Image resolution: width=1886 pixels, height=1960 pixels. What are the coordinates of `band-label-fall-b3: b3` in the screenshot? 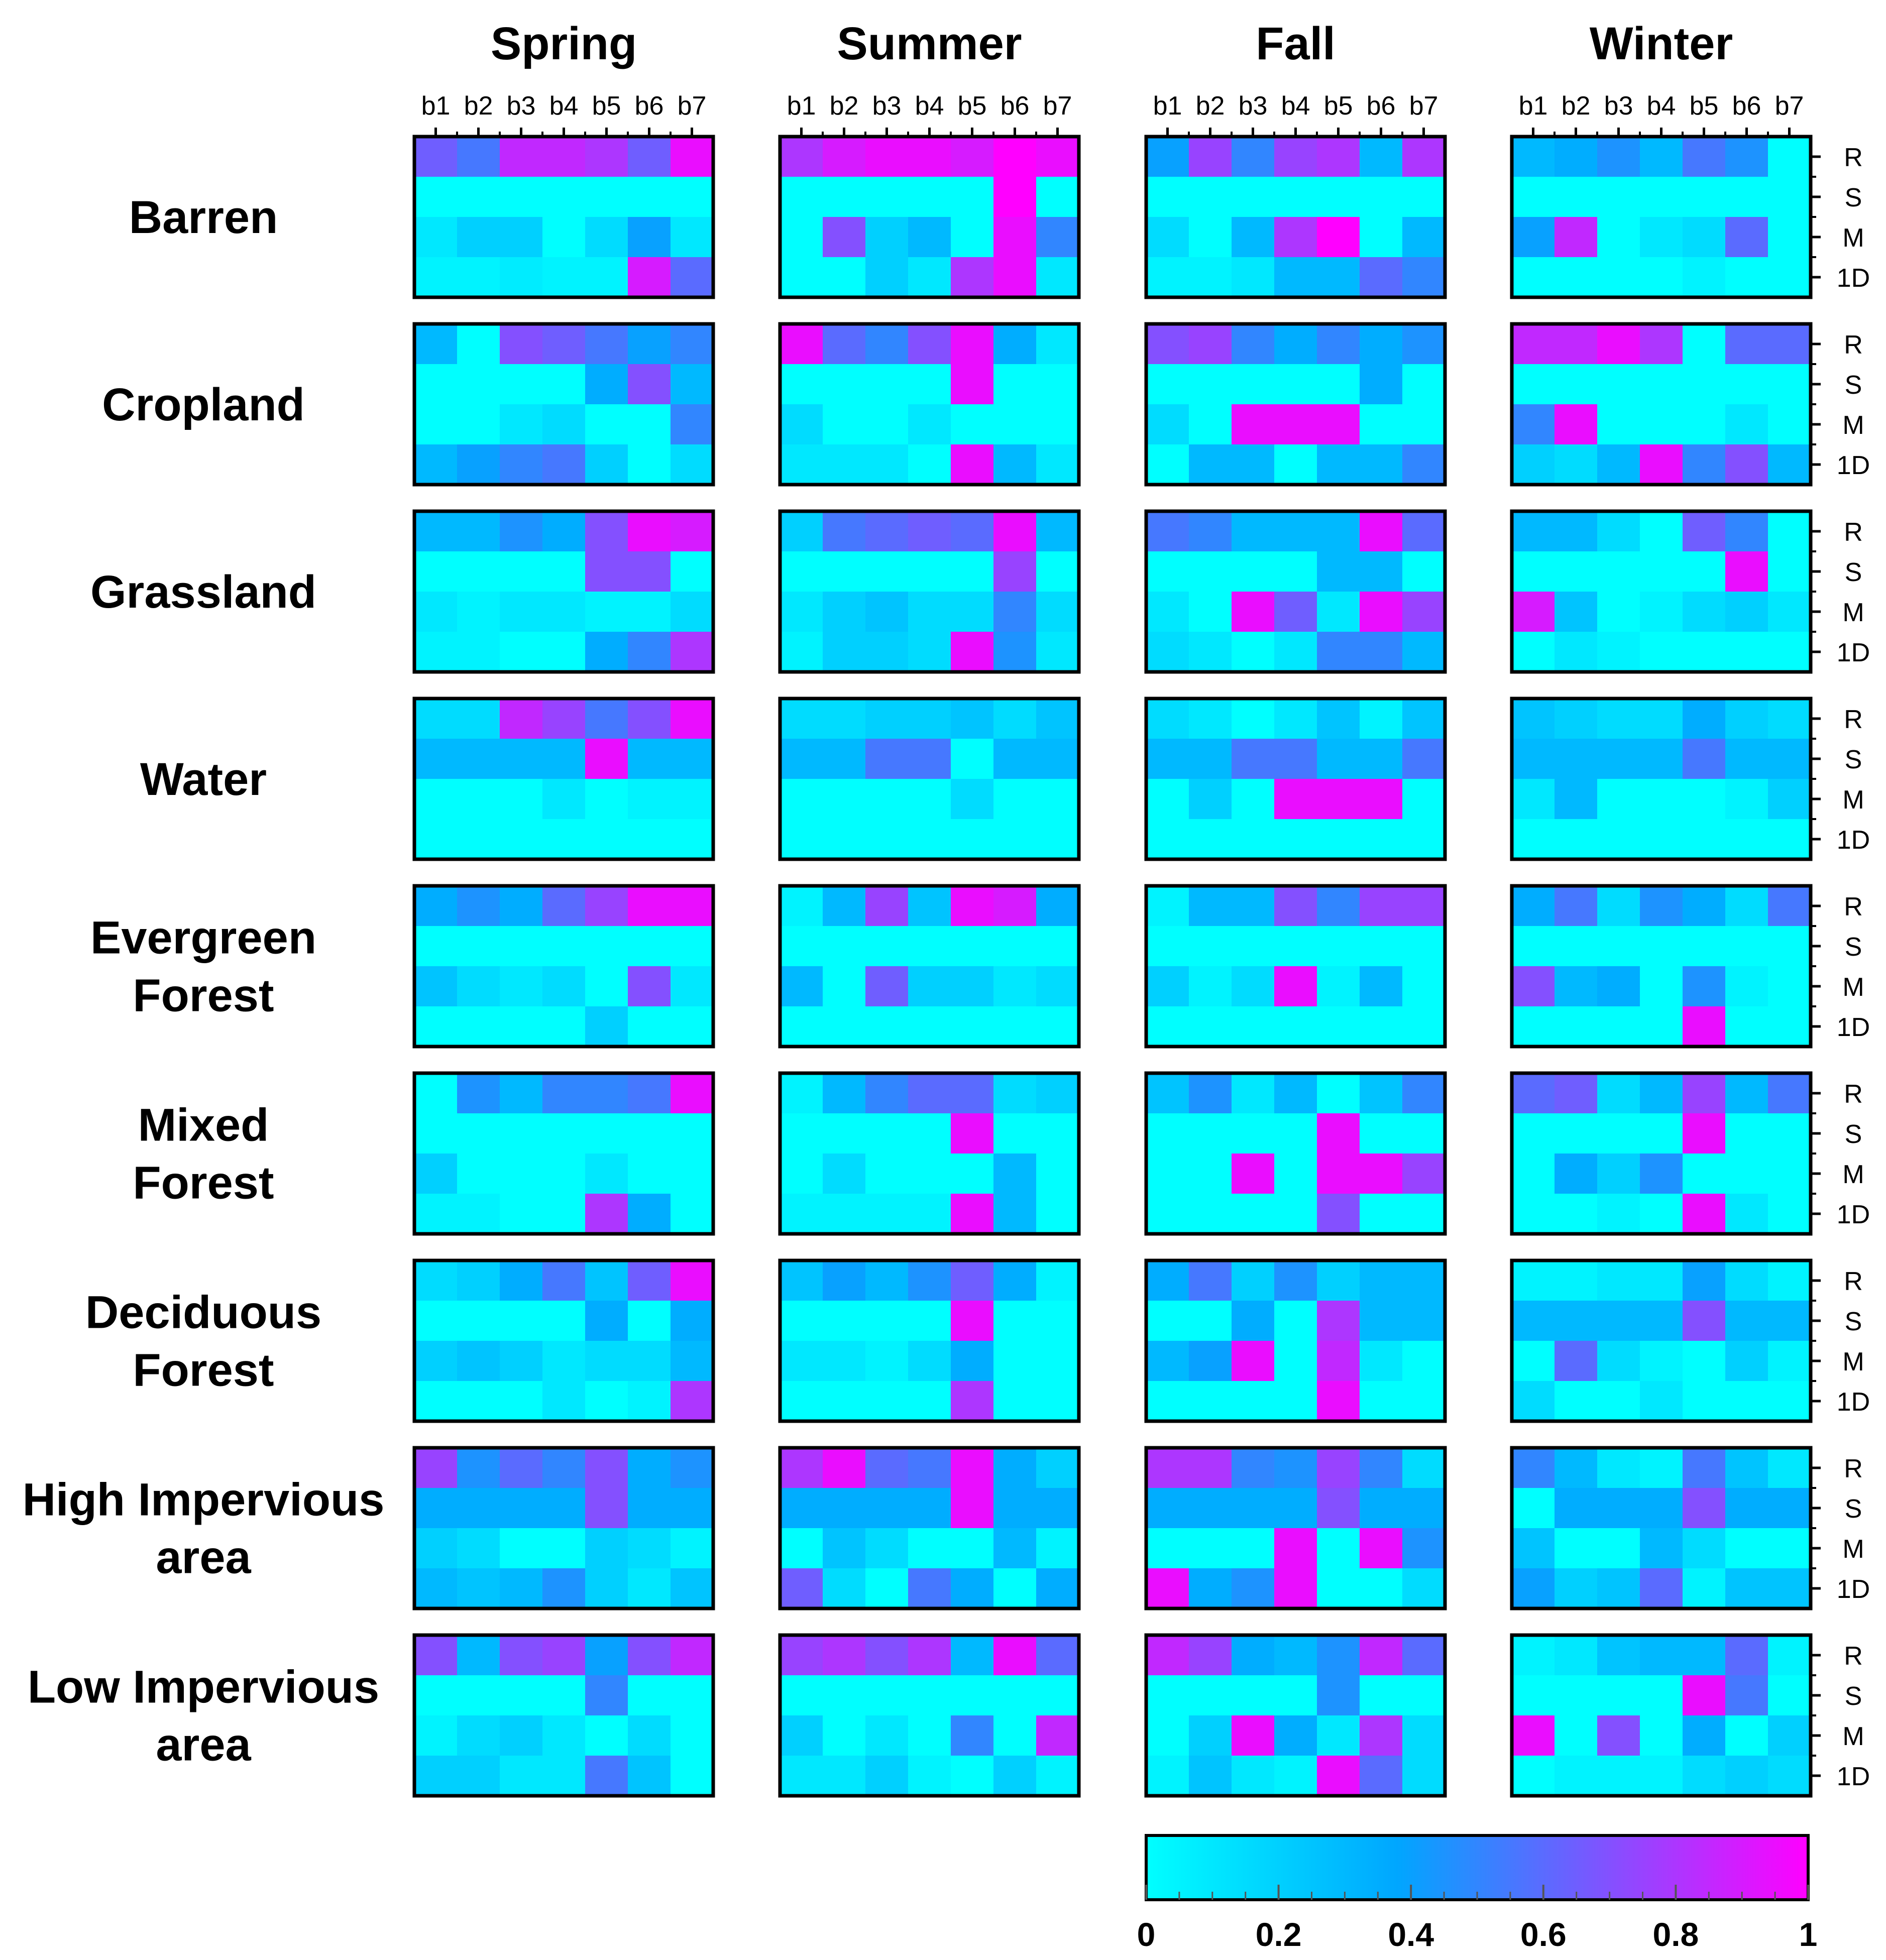 It's located at (1253, 106).